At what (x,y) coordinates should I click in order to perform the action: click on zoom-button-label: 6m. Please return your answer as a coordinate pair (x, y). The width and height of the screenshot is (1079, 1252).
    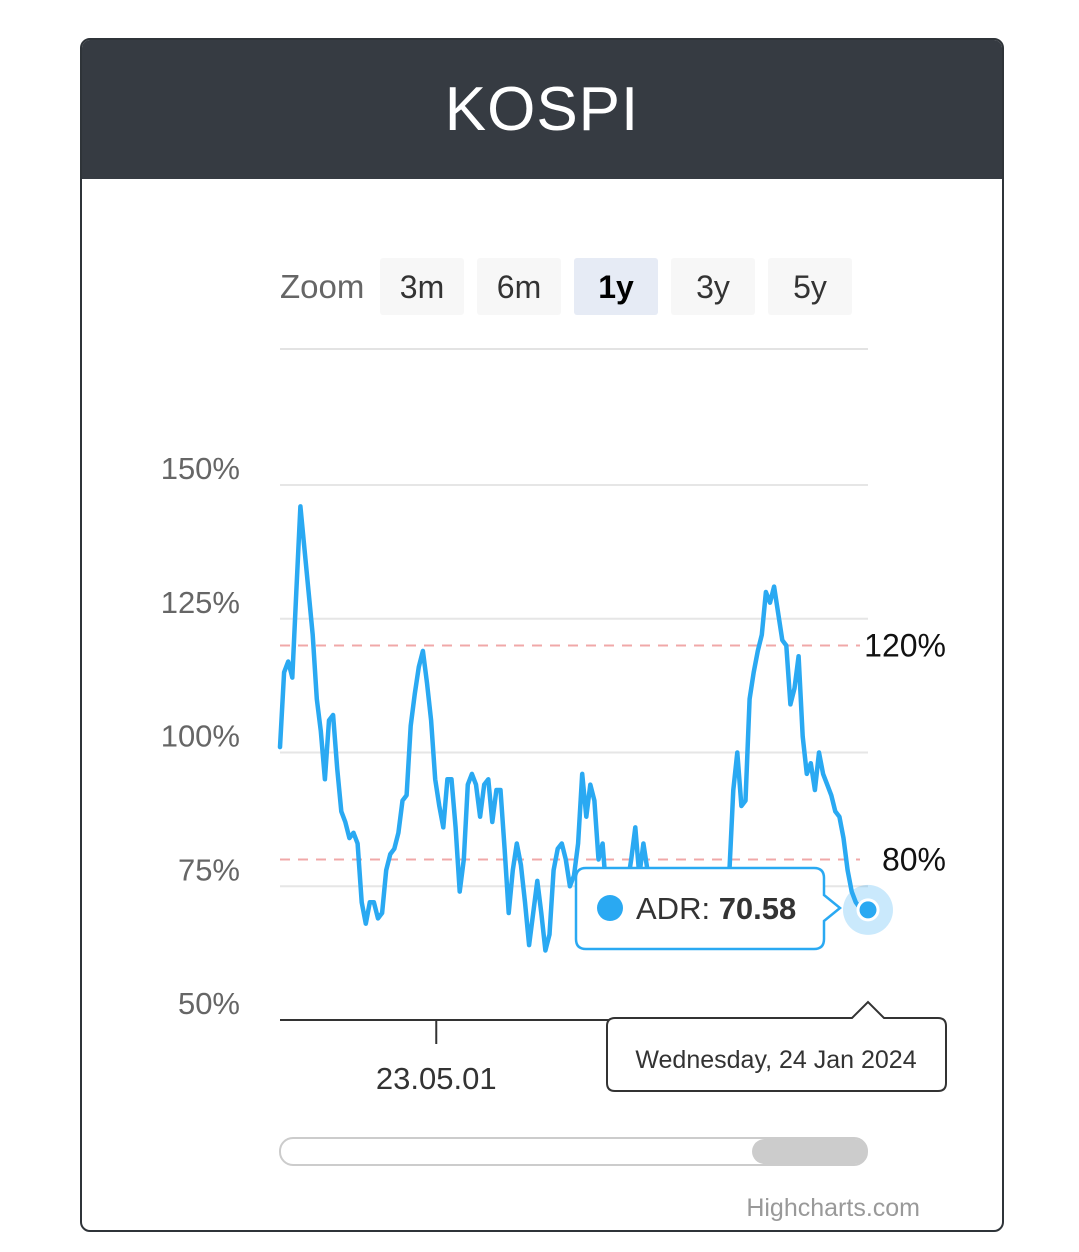
    Looking at the image, I should click on (519, 287).